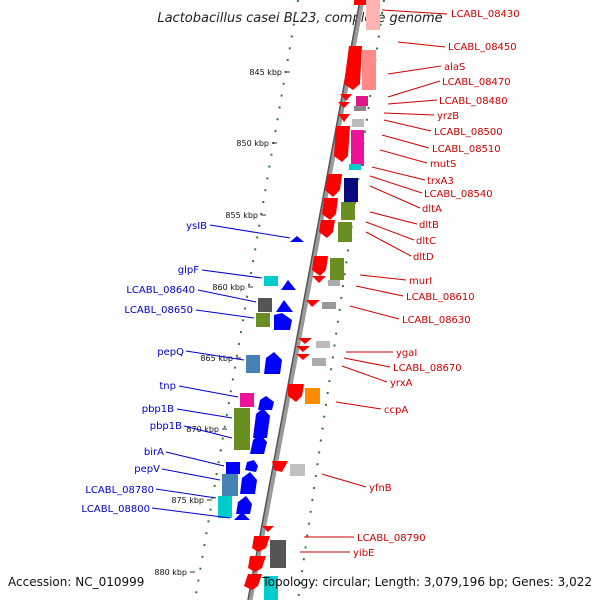 This screenshot has height=600, width=600. I want to click on label-lcabl-08650: LCABL_08650, so click(158, 310).